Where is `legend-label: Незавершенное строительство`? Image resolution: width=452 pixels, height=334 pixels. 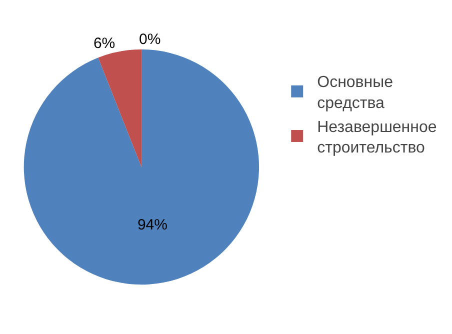
legend-label: Незавершенное строительство is located at coordinates (377, 137).